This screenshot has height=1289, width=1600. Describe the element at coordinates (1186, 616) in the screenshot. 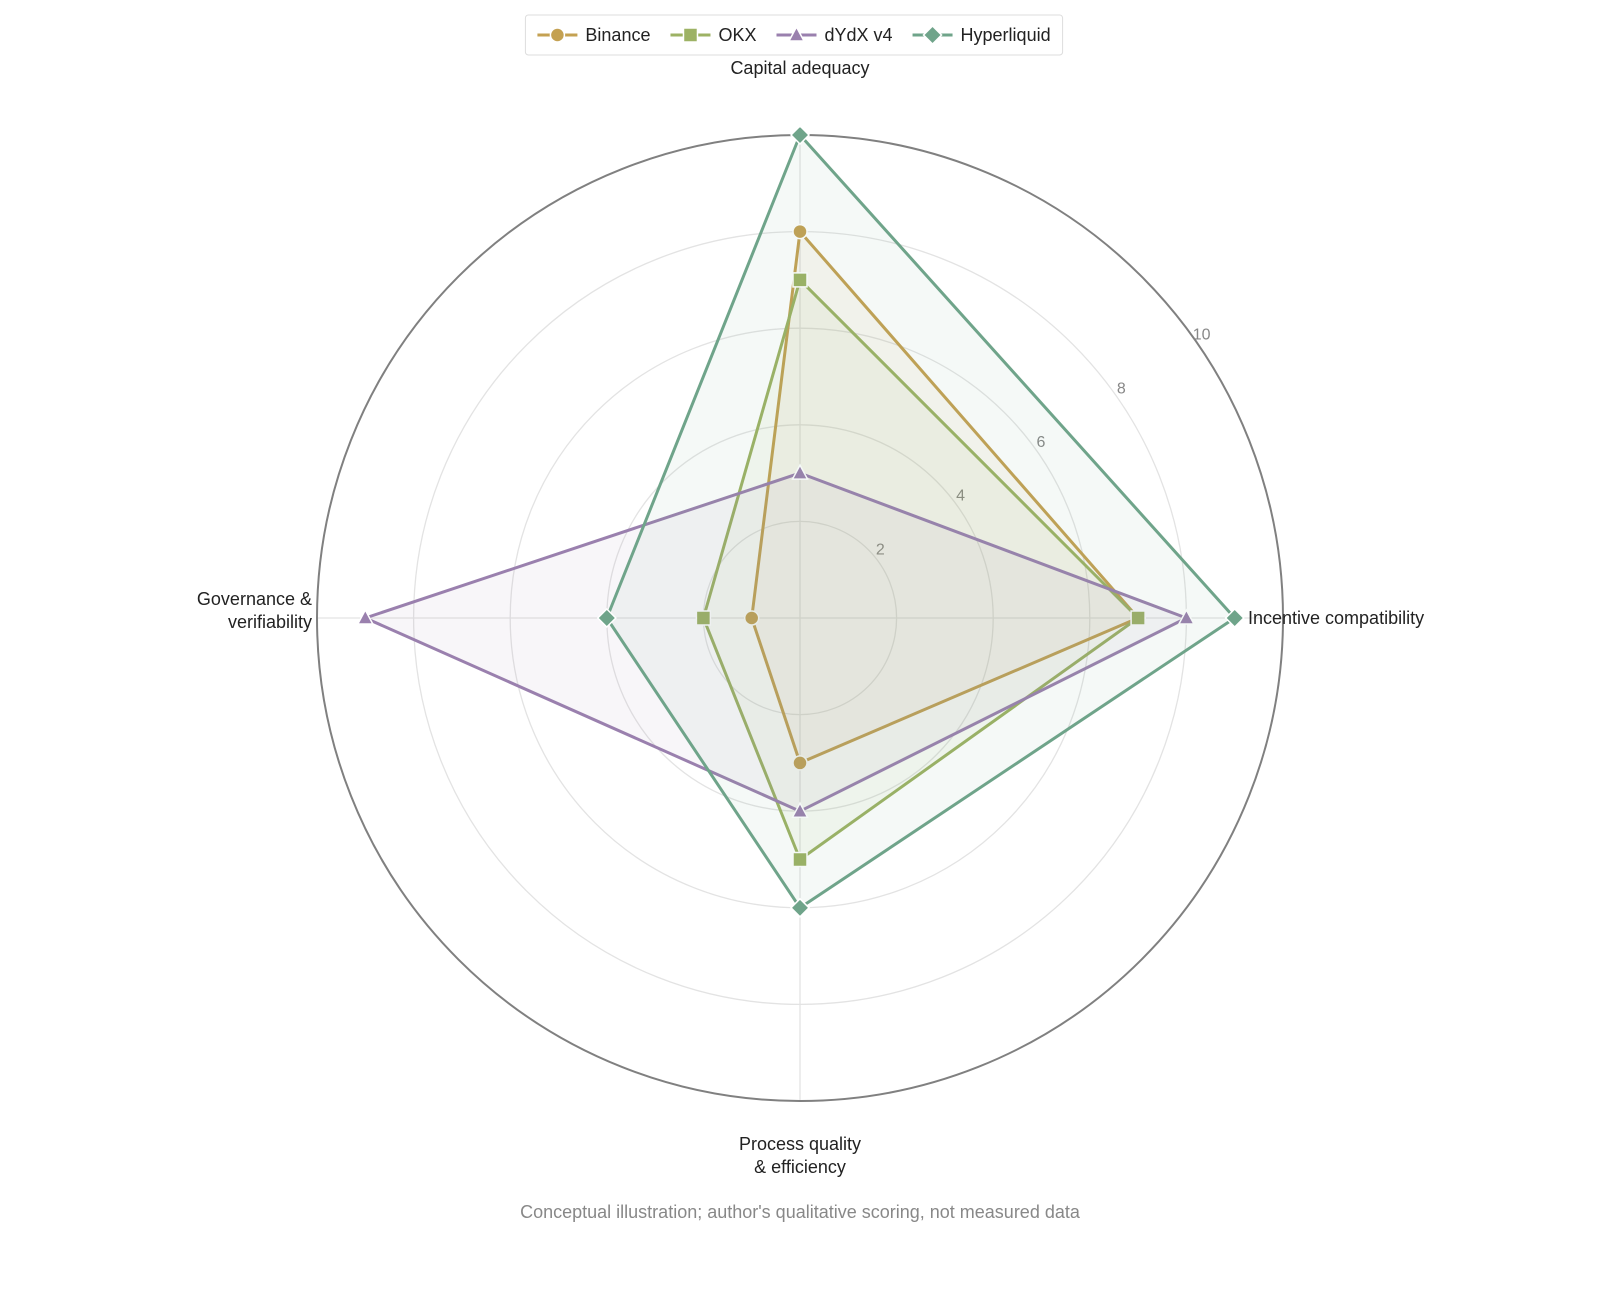

I see `data-point-dydx-v4-incentive-compatibility` at that location.